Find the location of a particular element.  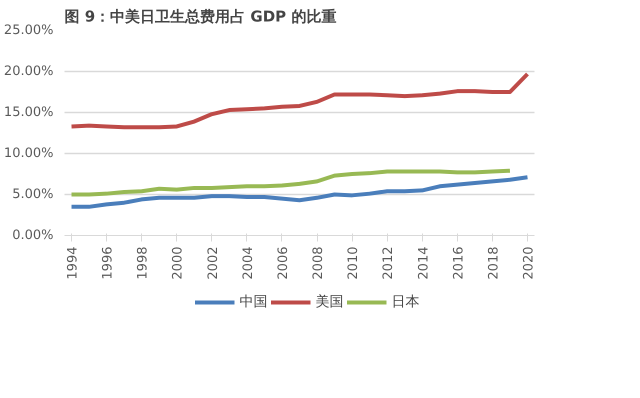

x-tick-label: 2008 is located at coordinates (318, 263).